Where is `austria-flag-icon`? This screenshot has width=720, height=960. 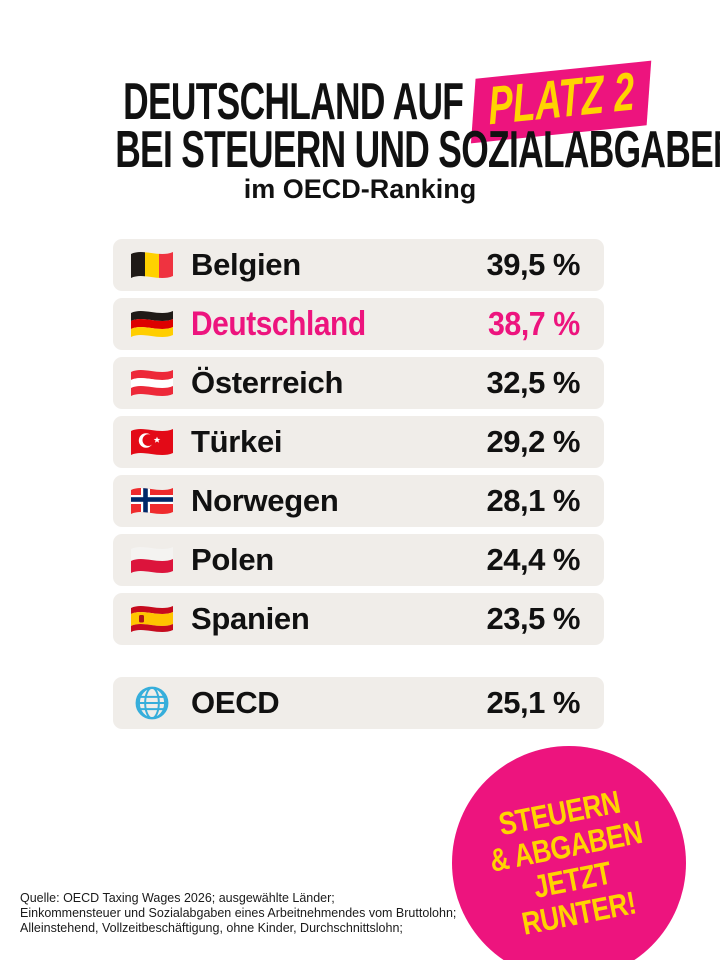 austria-flag-icon is located at coordinates (152, 383).